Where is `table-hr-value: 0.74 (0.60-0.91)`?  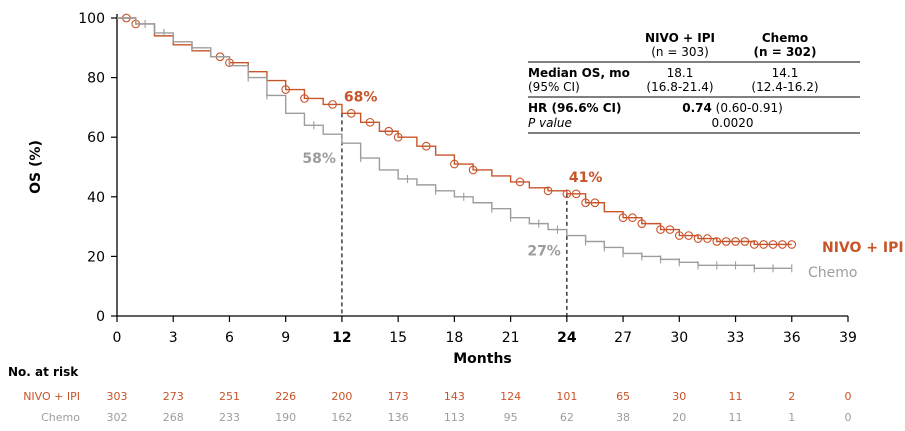 table-hr-value: 0.74 (0.60-0.91) is located at coordinates (732, 108).